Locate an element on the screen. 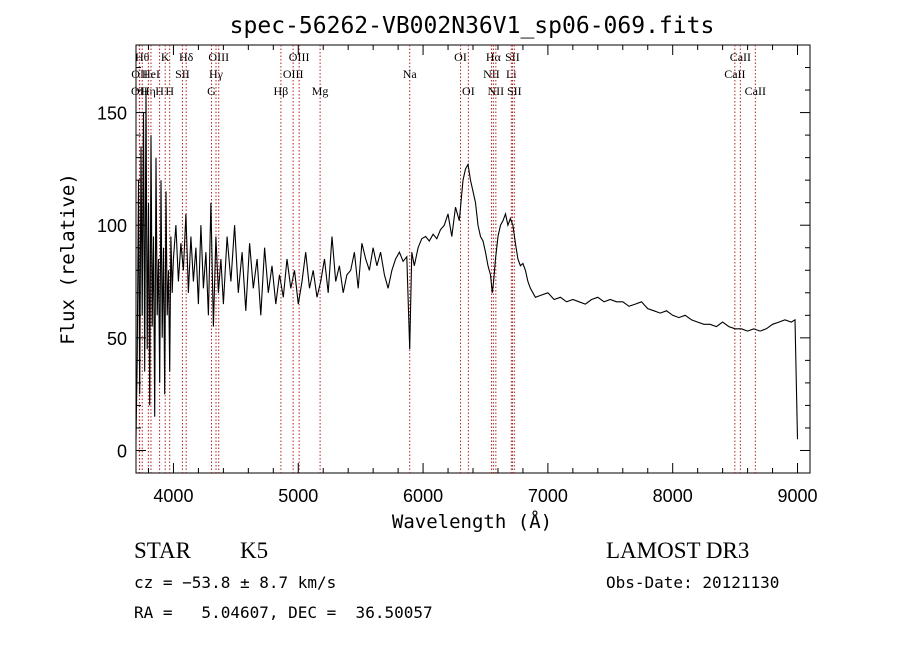 The width and height of the screenshot is (900, 649). line-label: Li is located at coordinates (511, 74).